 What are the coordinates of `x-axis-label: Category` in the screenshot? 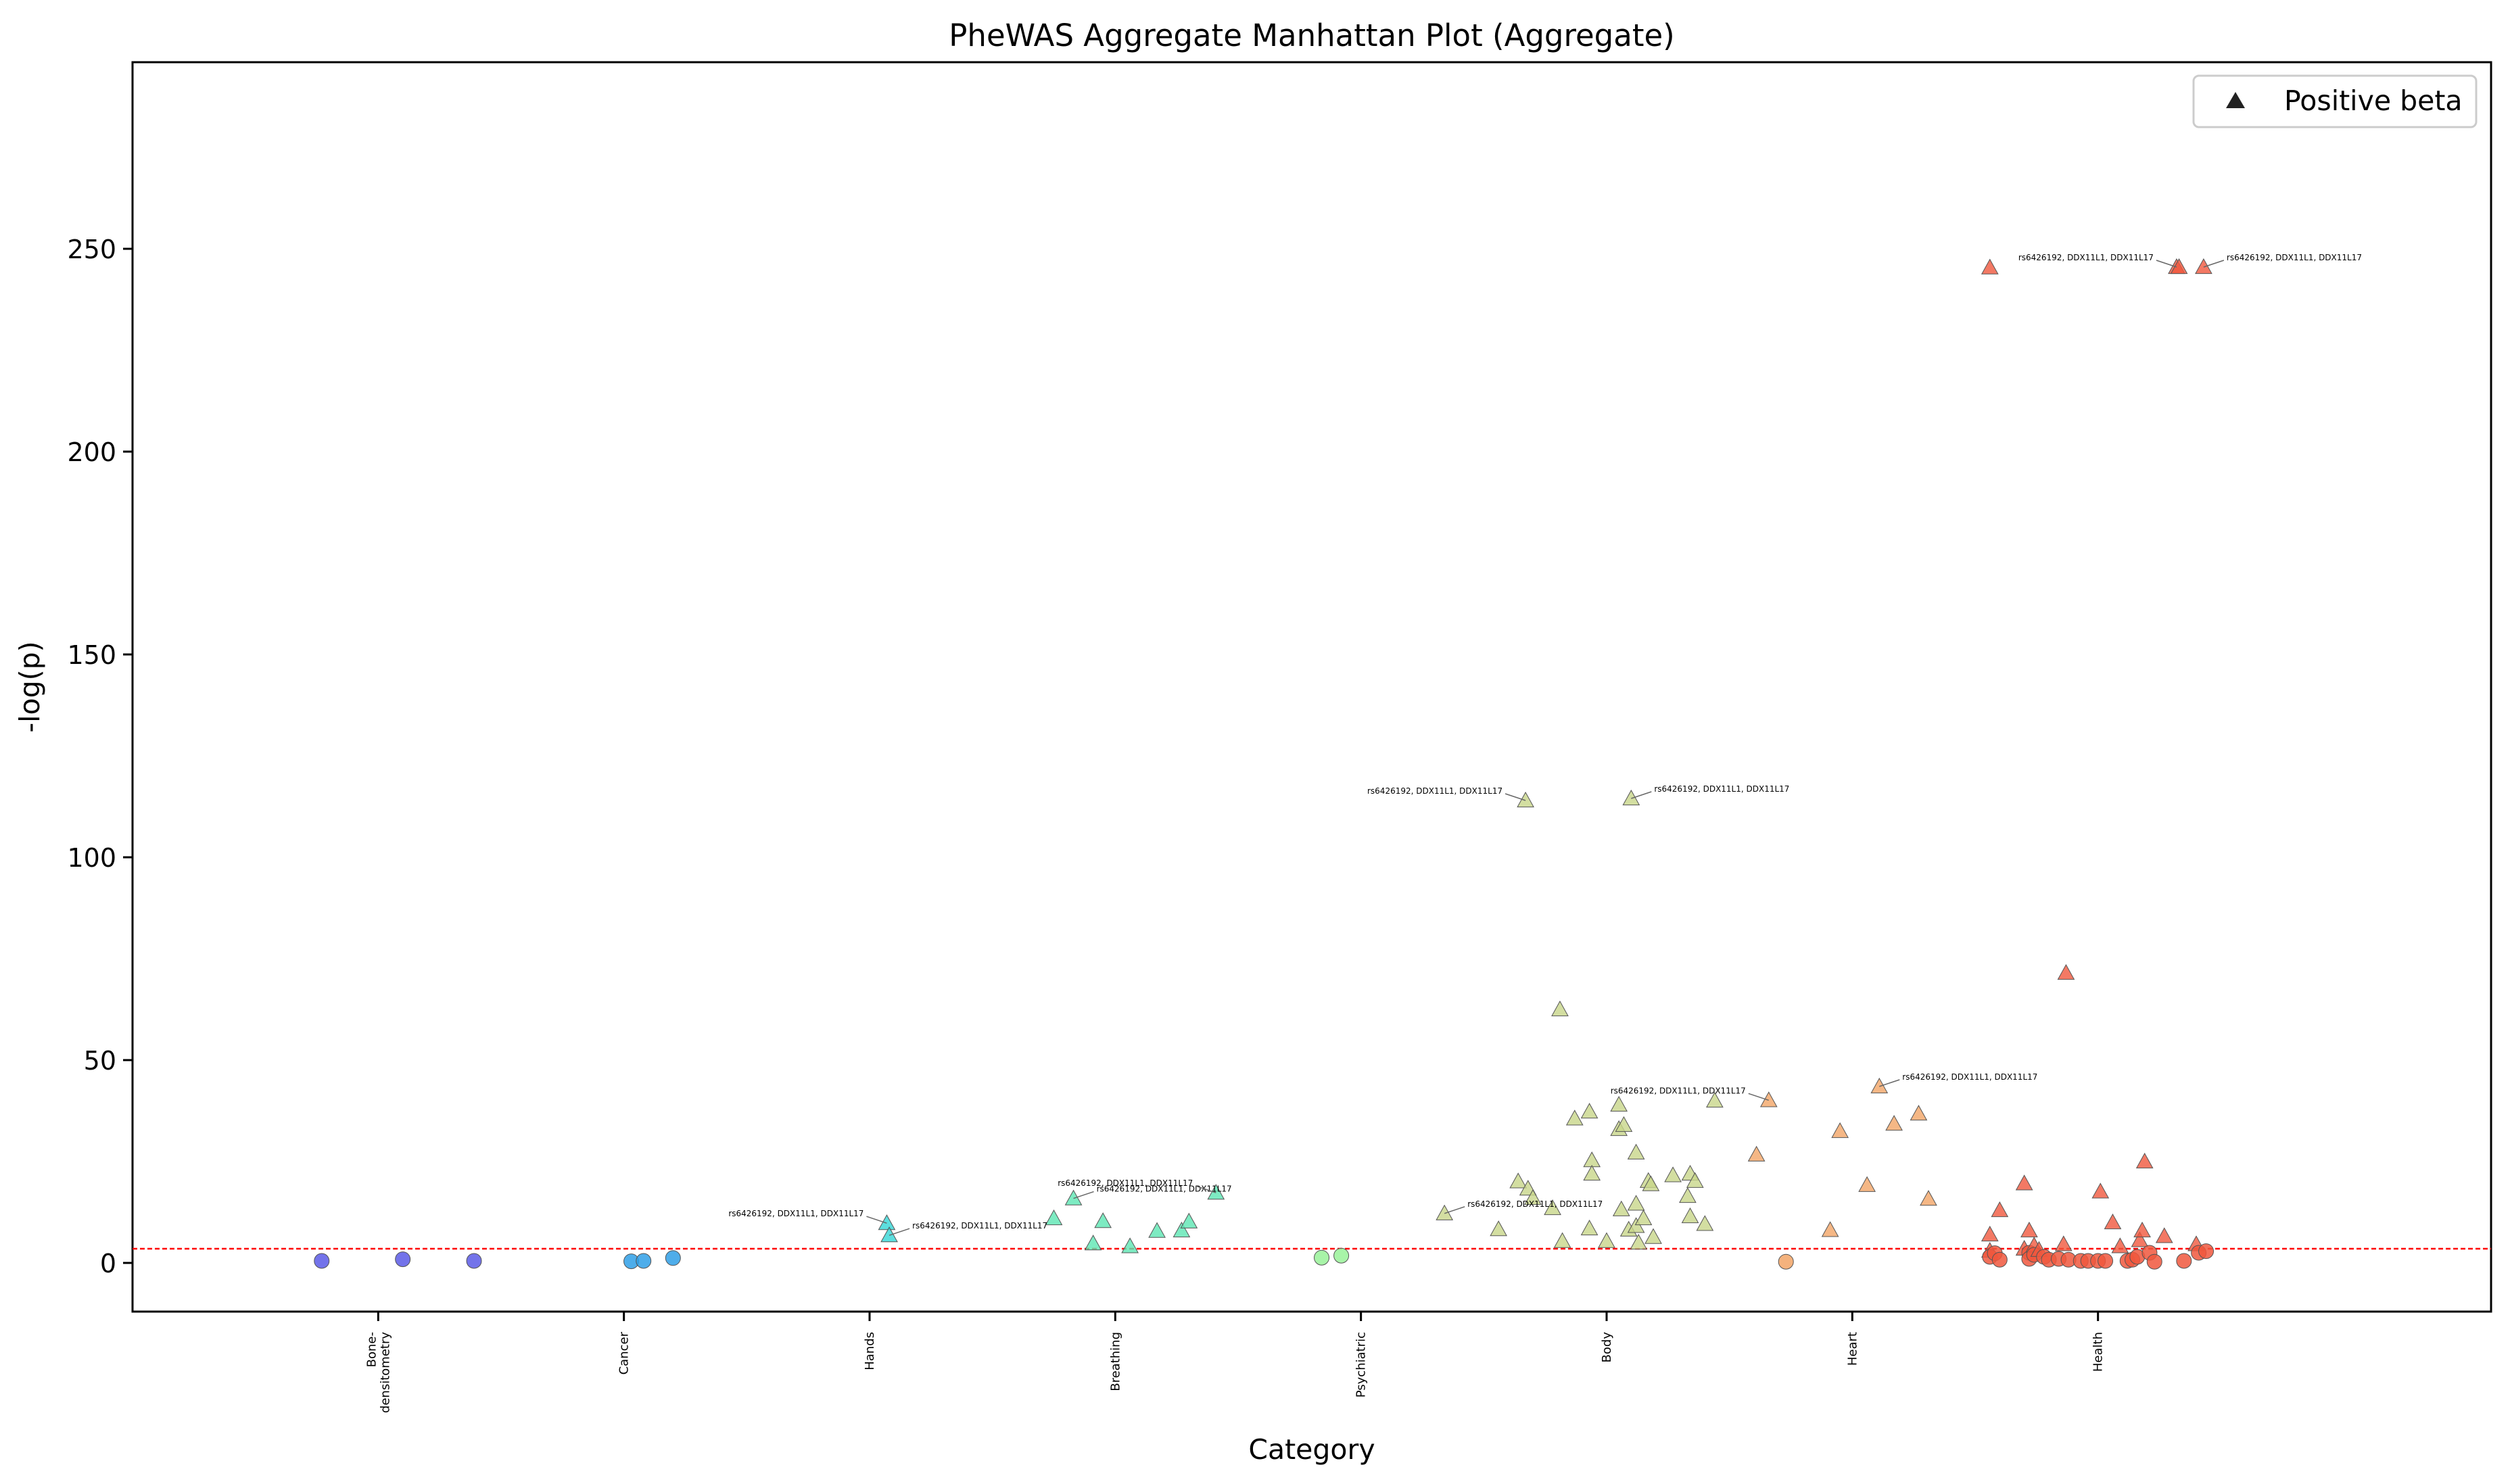 It's located at (1311, 1450).